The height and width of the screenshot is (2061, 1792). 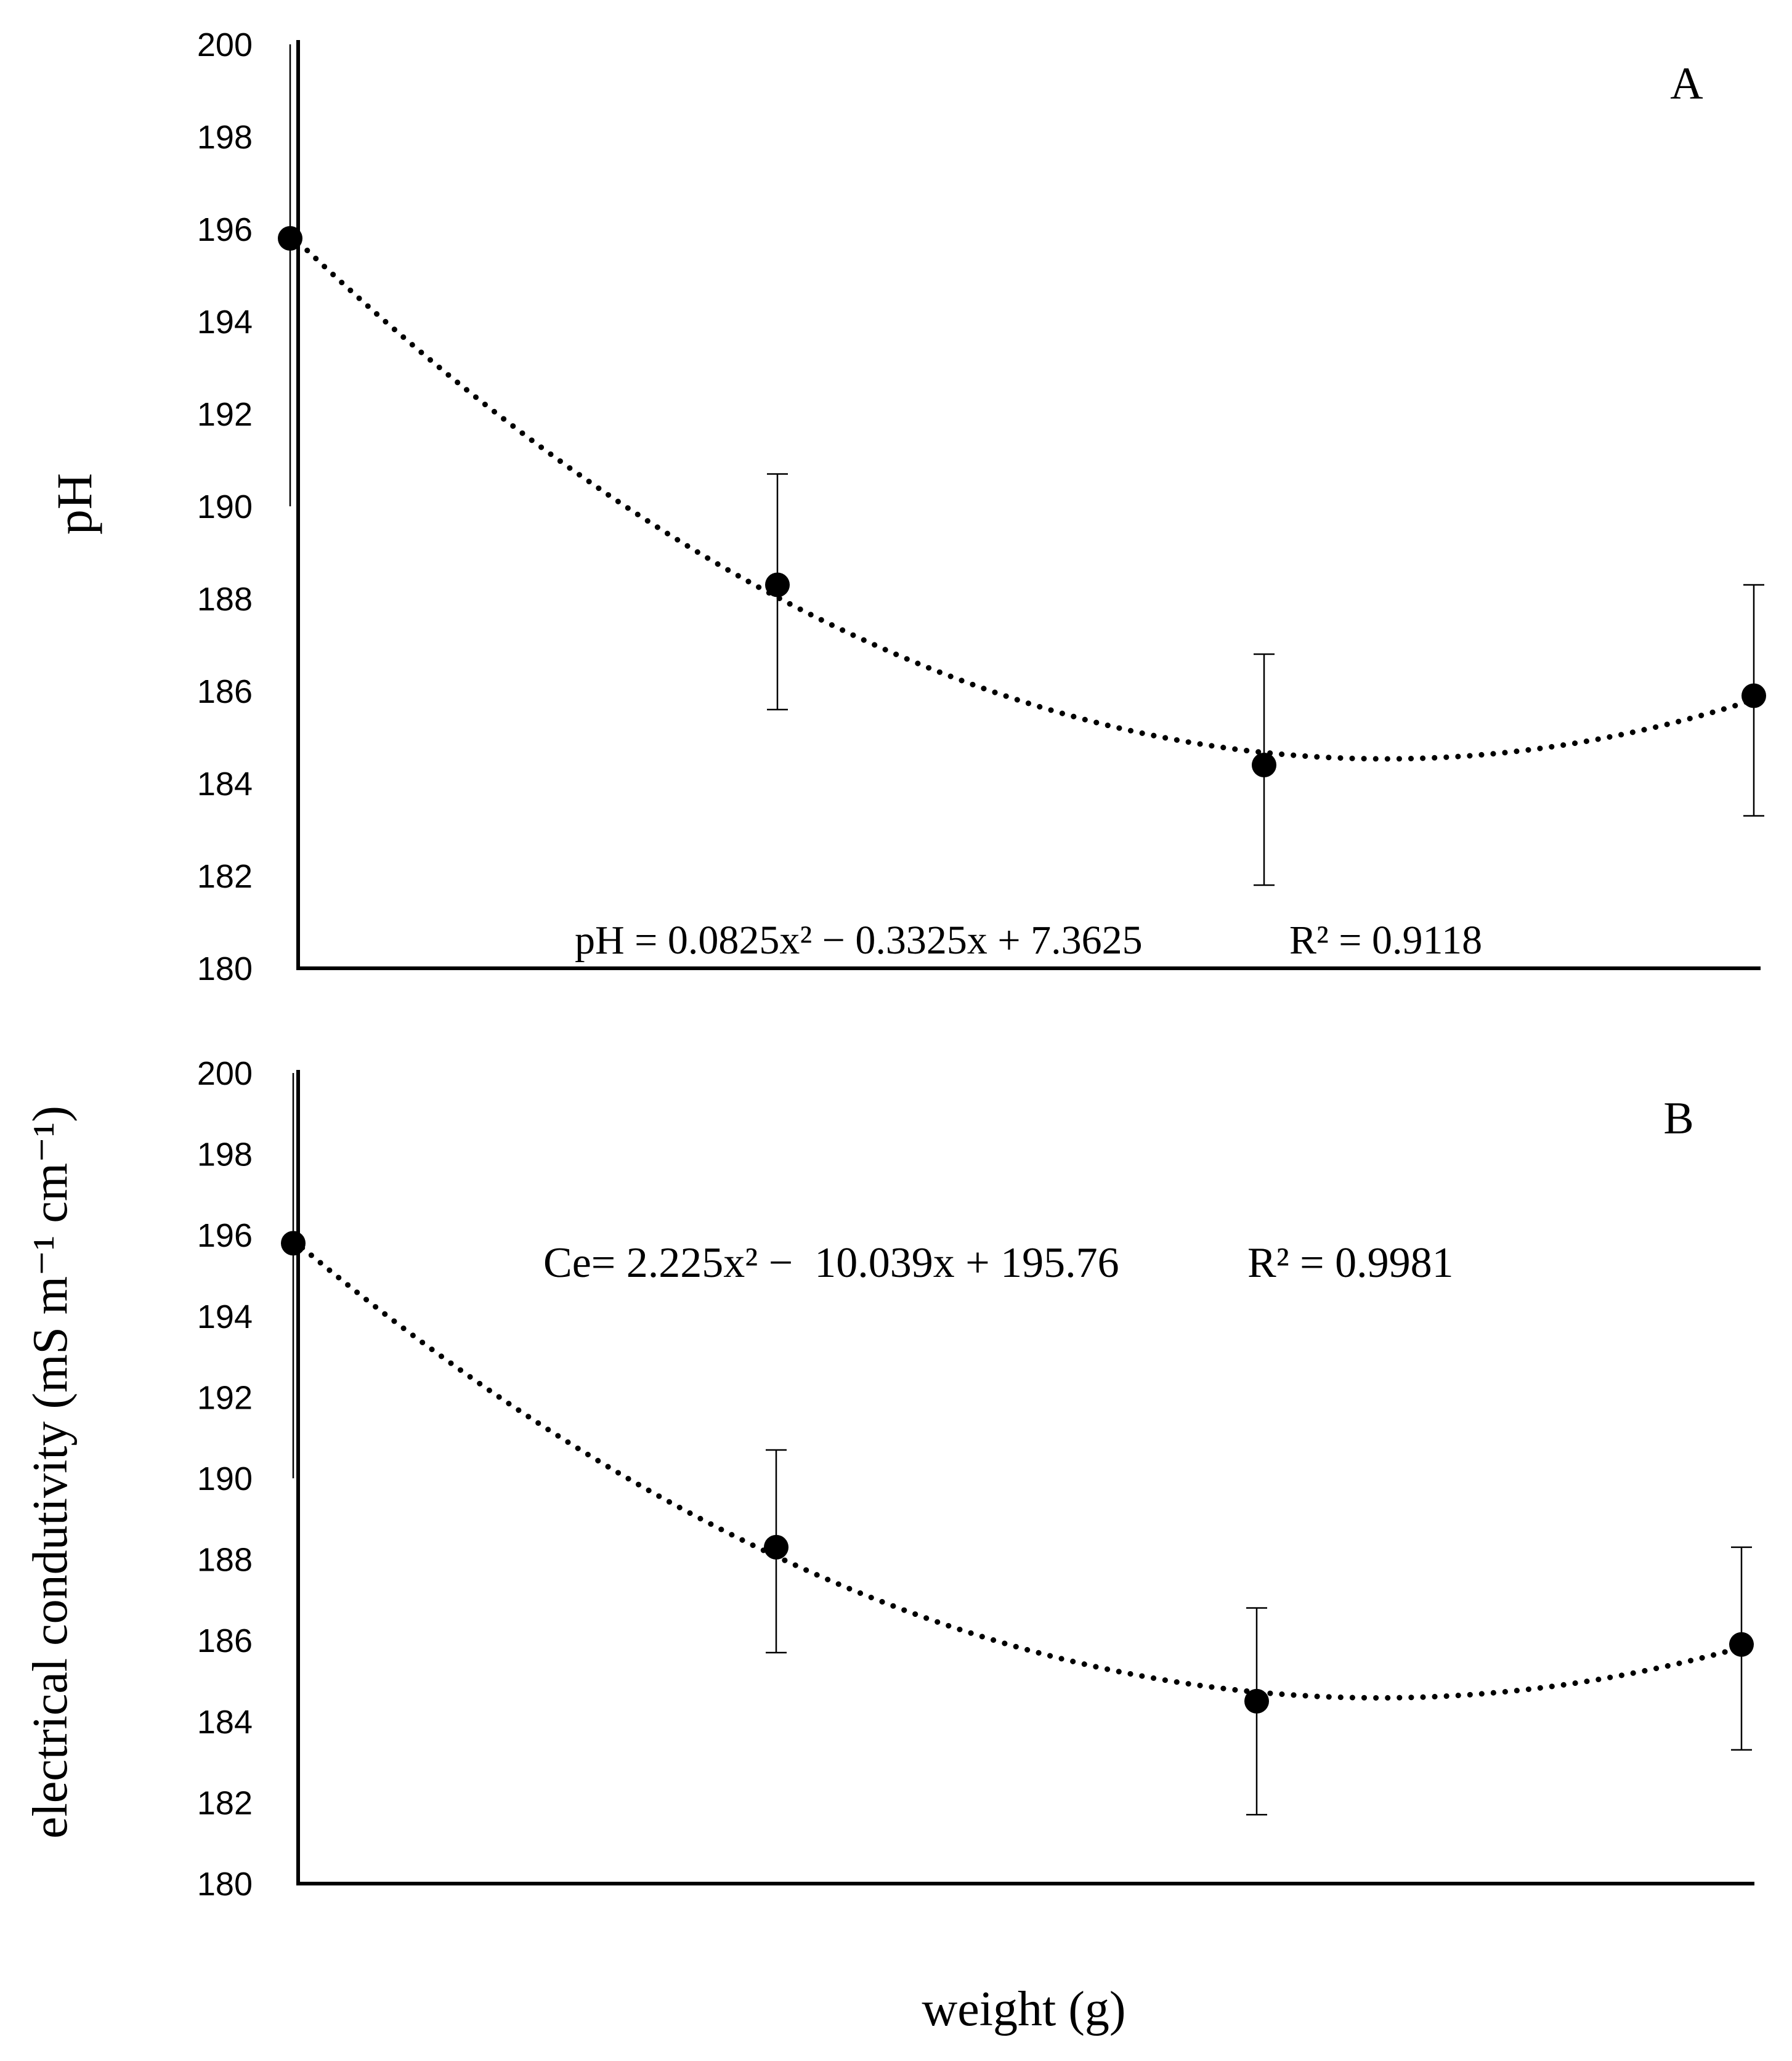 I want to click on panel-a-y-tick-label: 182, so click(x=225, y=876).